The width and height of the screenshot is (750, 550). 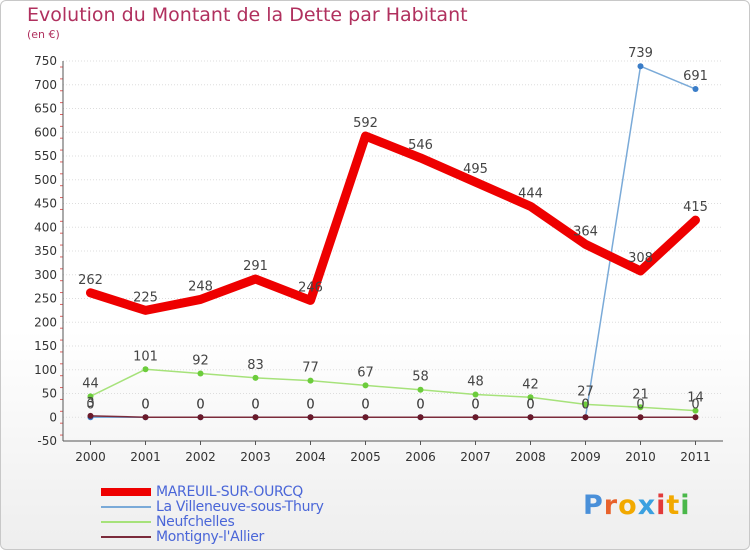 What do you see at coordinates (43, 34) in the screenshot?
I see `unit-label: (en €)` at bounding box center [43, 34].